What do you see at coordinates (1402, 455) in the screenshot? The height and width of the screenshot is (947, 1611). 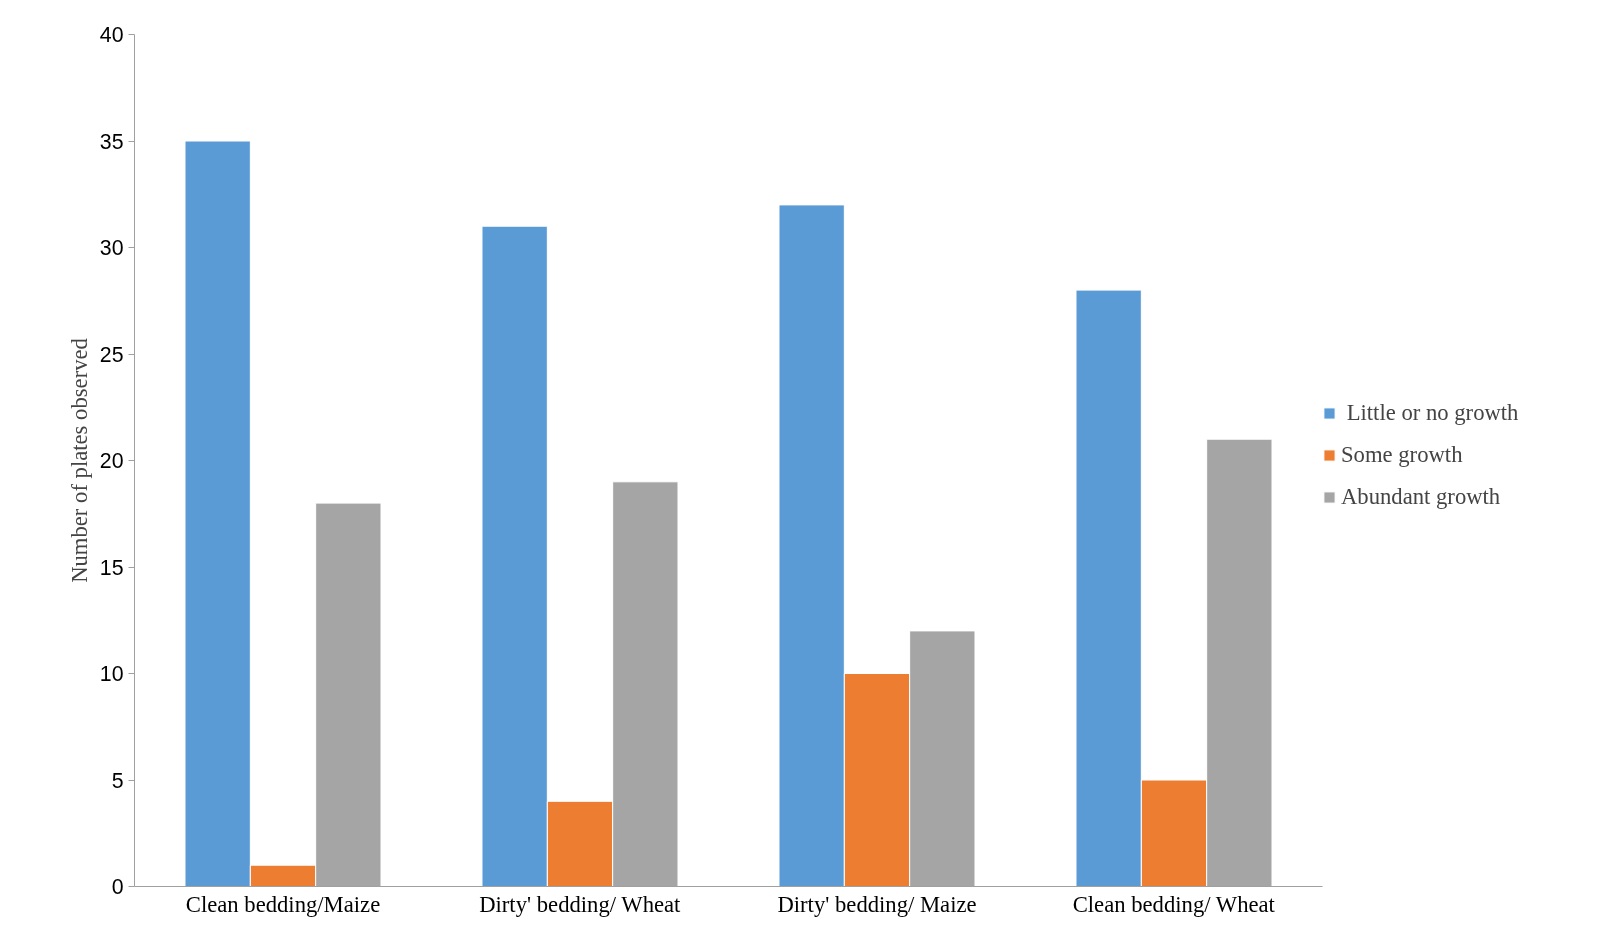 I see `legend-label: Some growth` at bounding box center [1402, 455].